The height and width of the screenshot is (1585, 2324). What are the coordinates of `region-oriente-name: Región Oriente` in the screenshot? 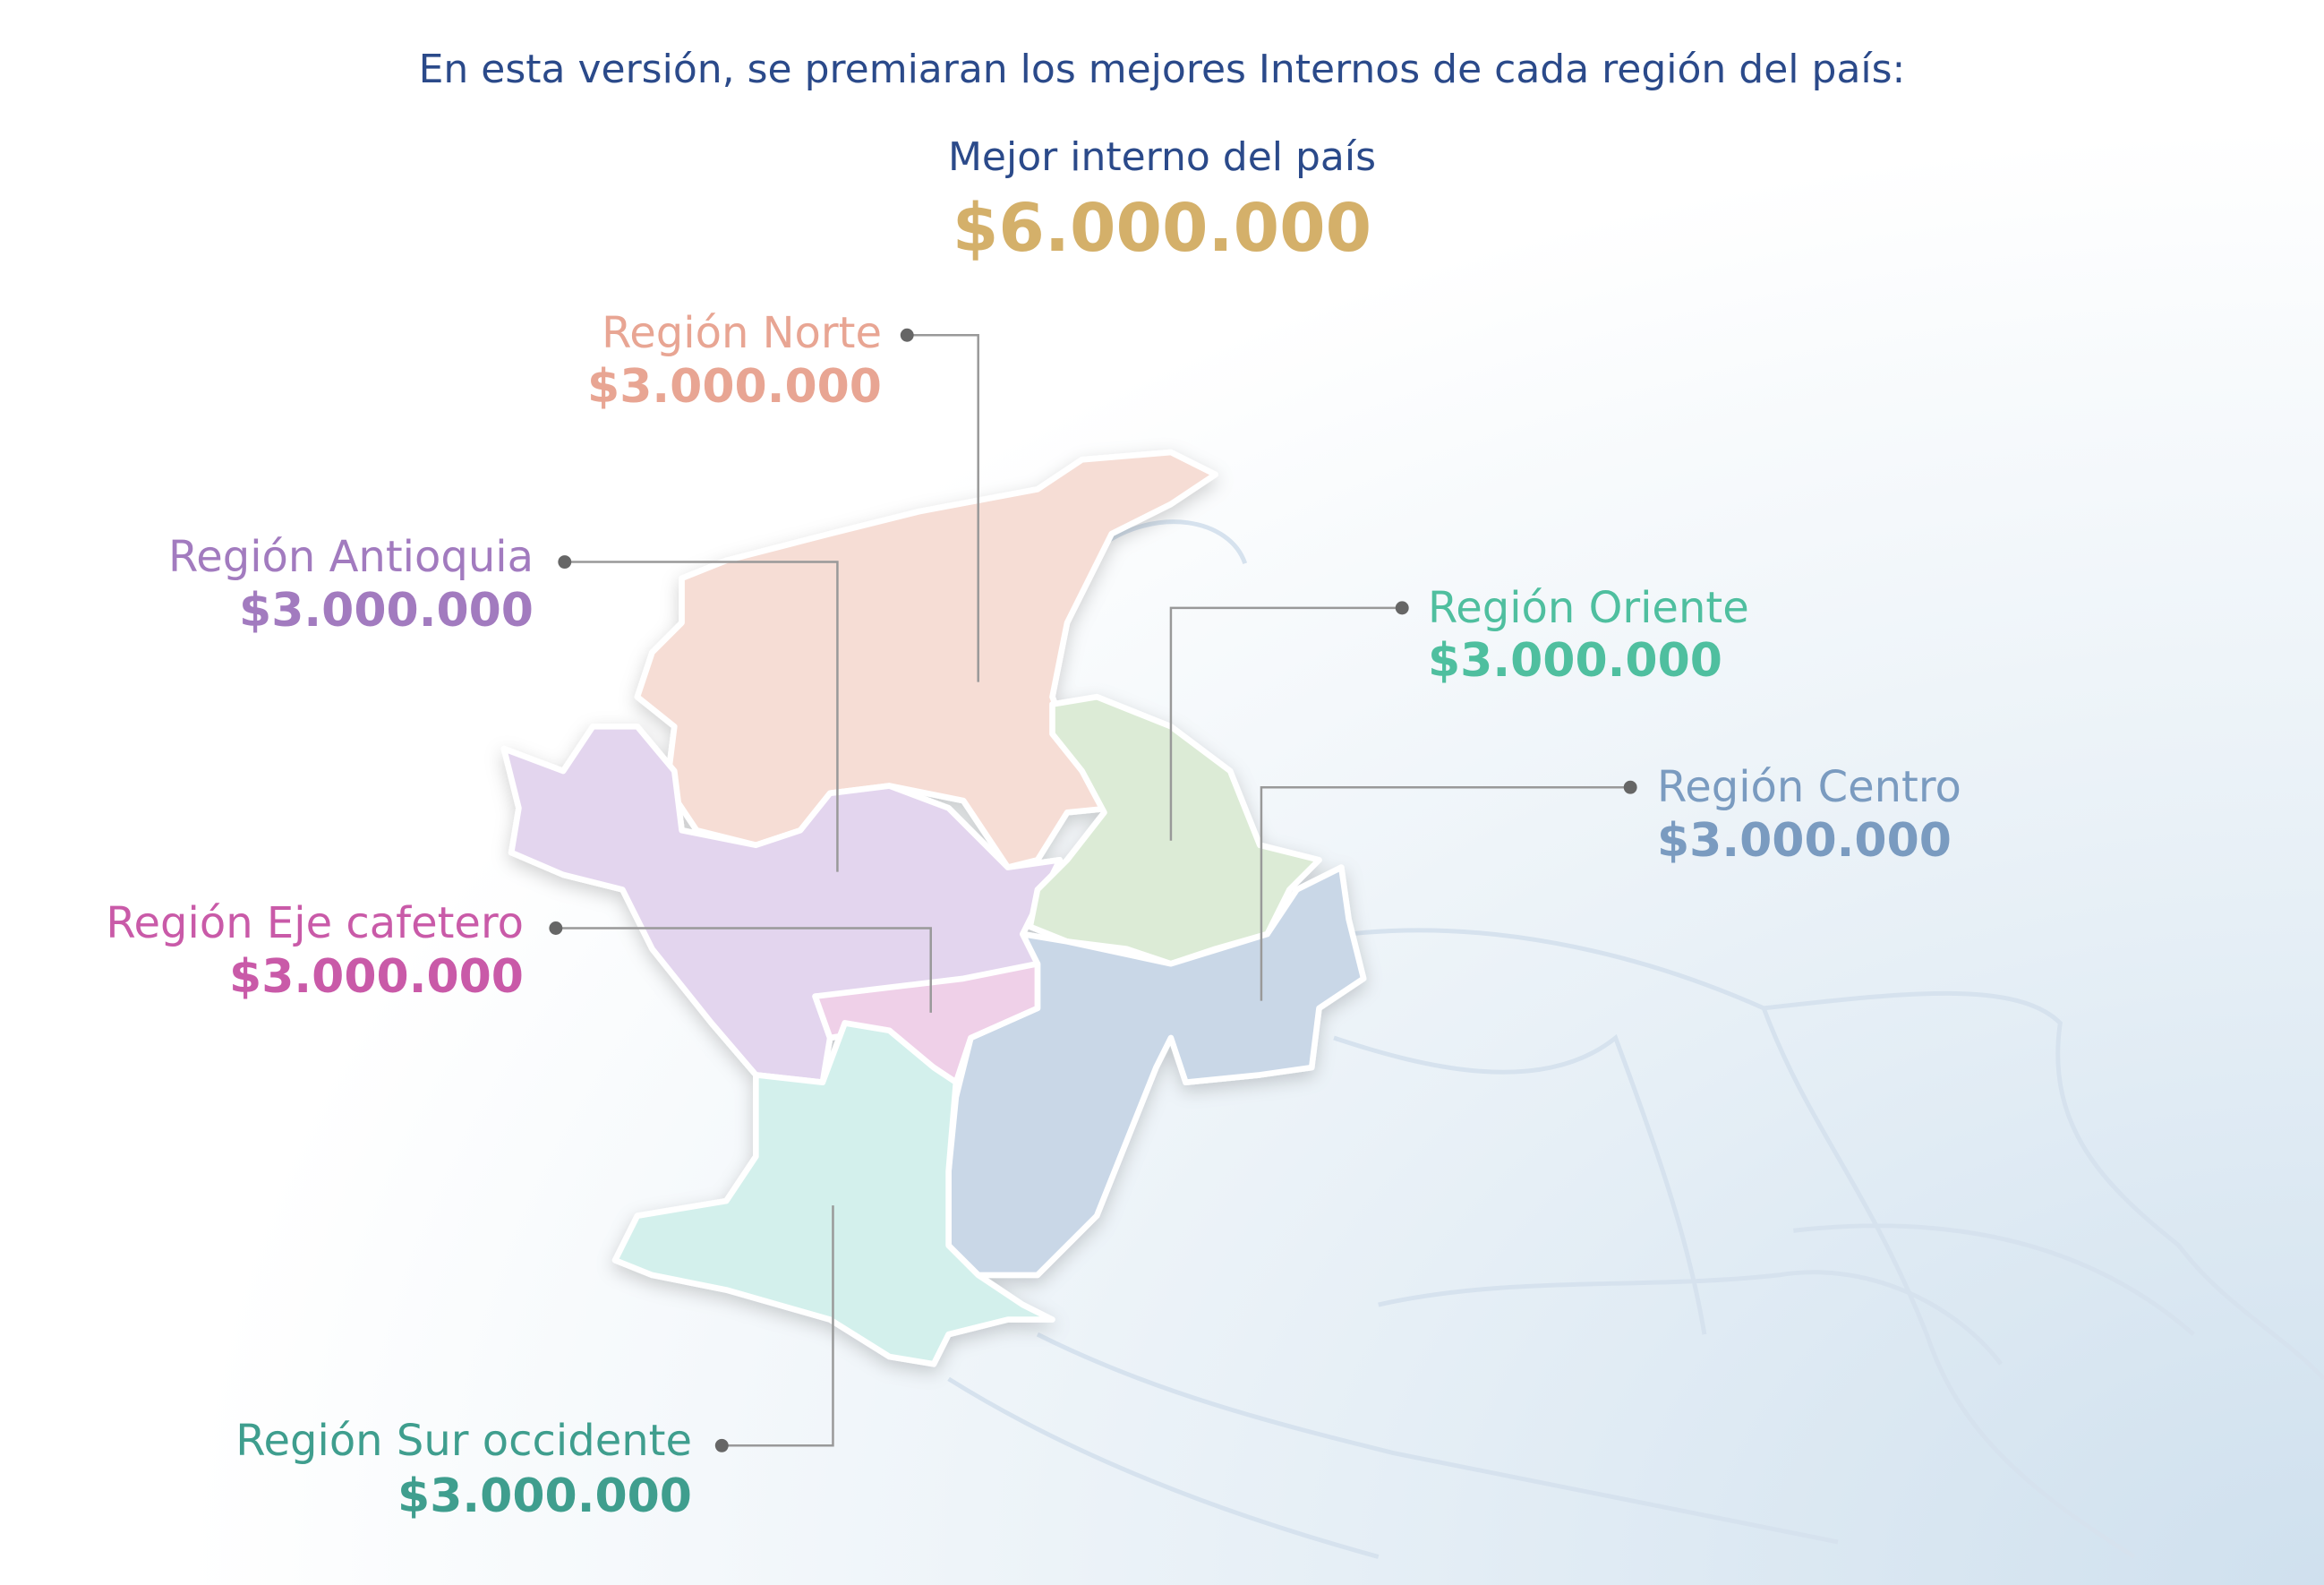 It's located at (1588, 608).